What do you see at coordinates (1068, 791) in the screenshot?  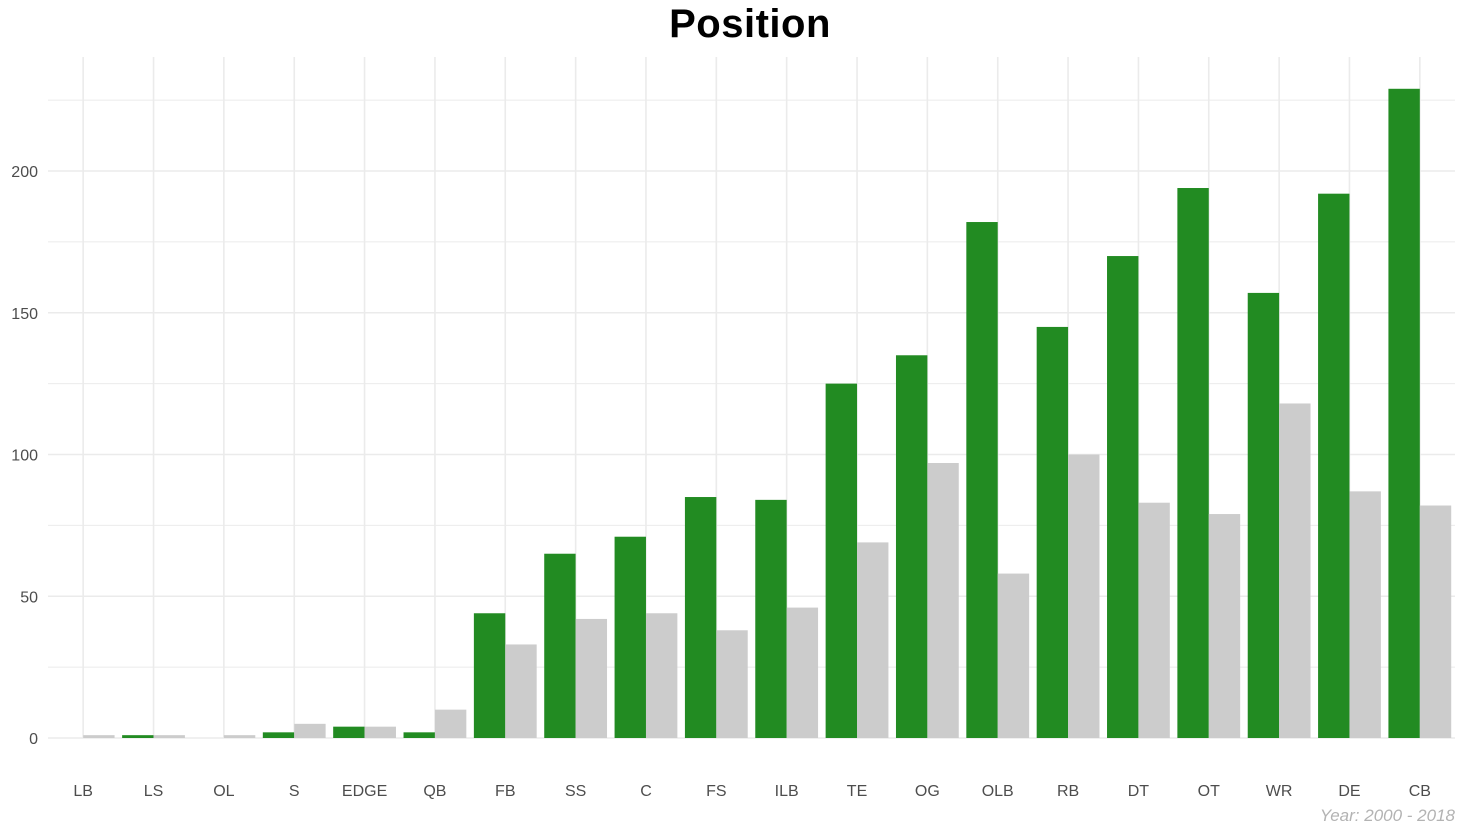 I see `x-tick-label: RB` at bounding box center [1068, 791].